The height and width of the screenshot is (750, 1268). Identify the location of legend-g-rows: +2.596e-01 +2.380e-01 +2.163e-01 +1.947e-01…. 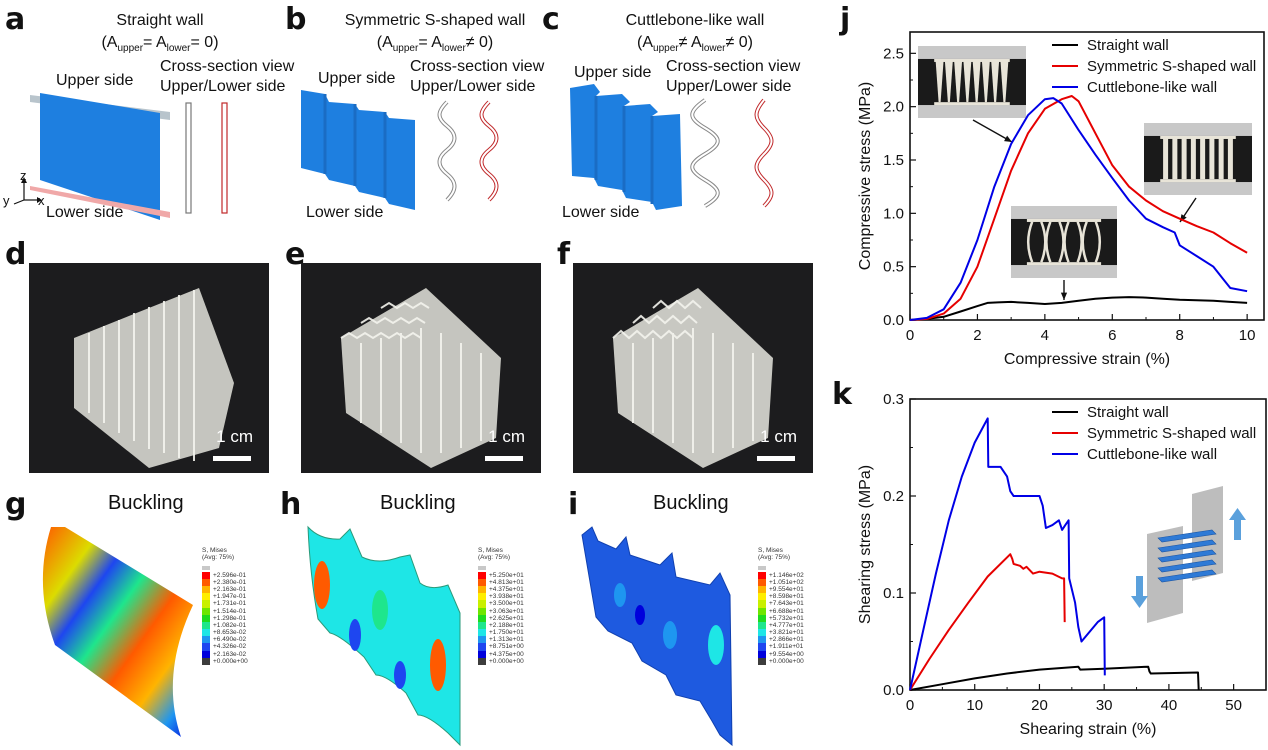
(225, 615).